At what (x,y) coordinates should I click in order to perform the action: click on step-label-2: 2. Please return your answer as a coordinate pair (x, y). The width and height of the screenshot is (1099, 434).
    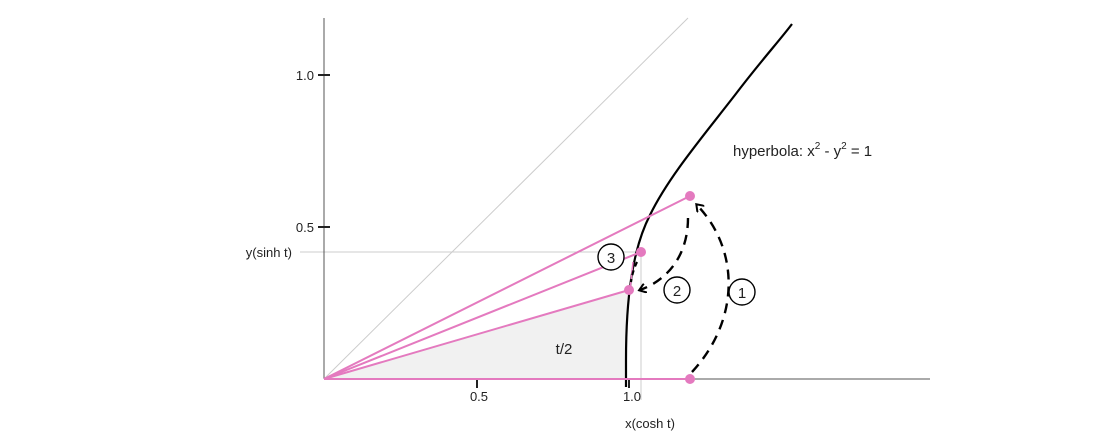
    Looking at the image, I should click on (677, 291).